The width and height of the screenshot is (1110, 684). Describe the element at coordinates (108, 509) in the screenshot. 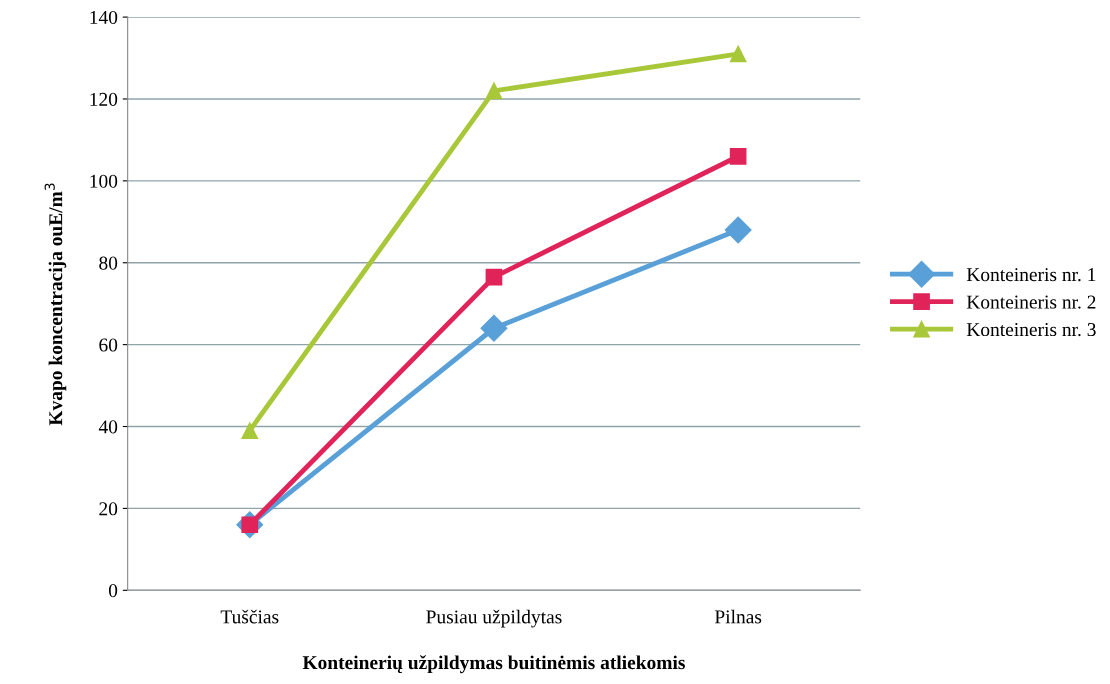

I see `y-tick-label: 20` at that location.